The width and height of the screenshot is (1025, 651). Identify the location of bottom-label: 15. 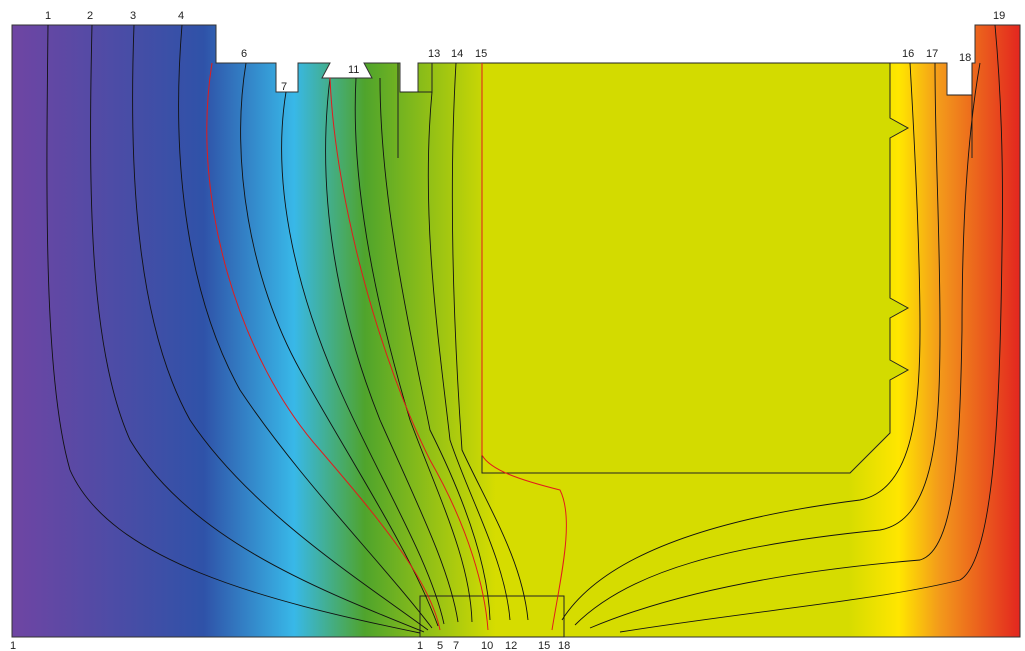
(544, 645).